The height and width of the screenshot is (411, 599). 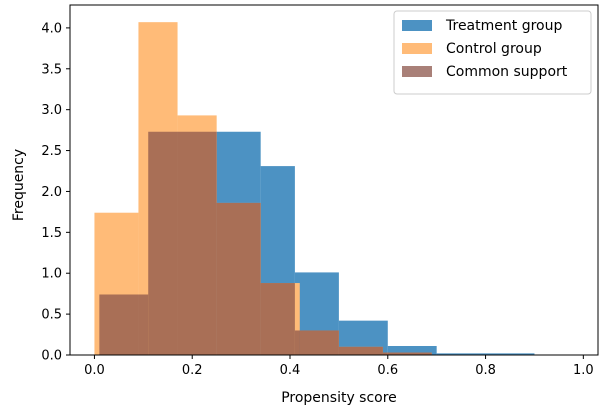 What do you see at coordinates (19, 185) in the screenshot?
I see `y-axis-title: Frequency` at bounding box center [19, 185].